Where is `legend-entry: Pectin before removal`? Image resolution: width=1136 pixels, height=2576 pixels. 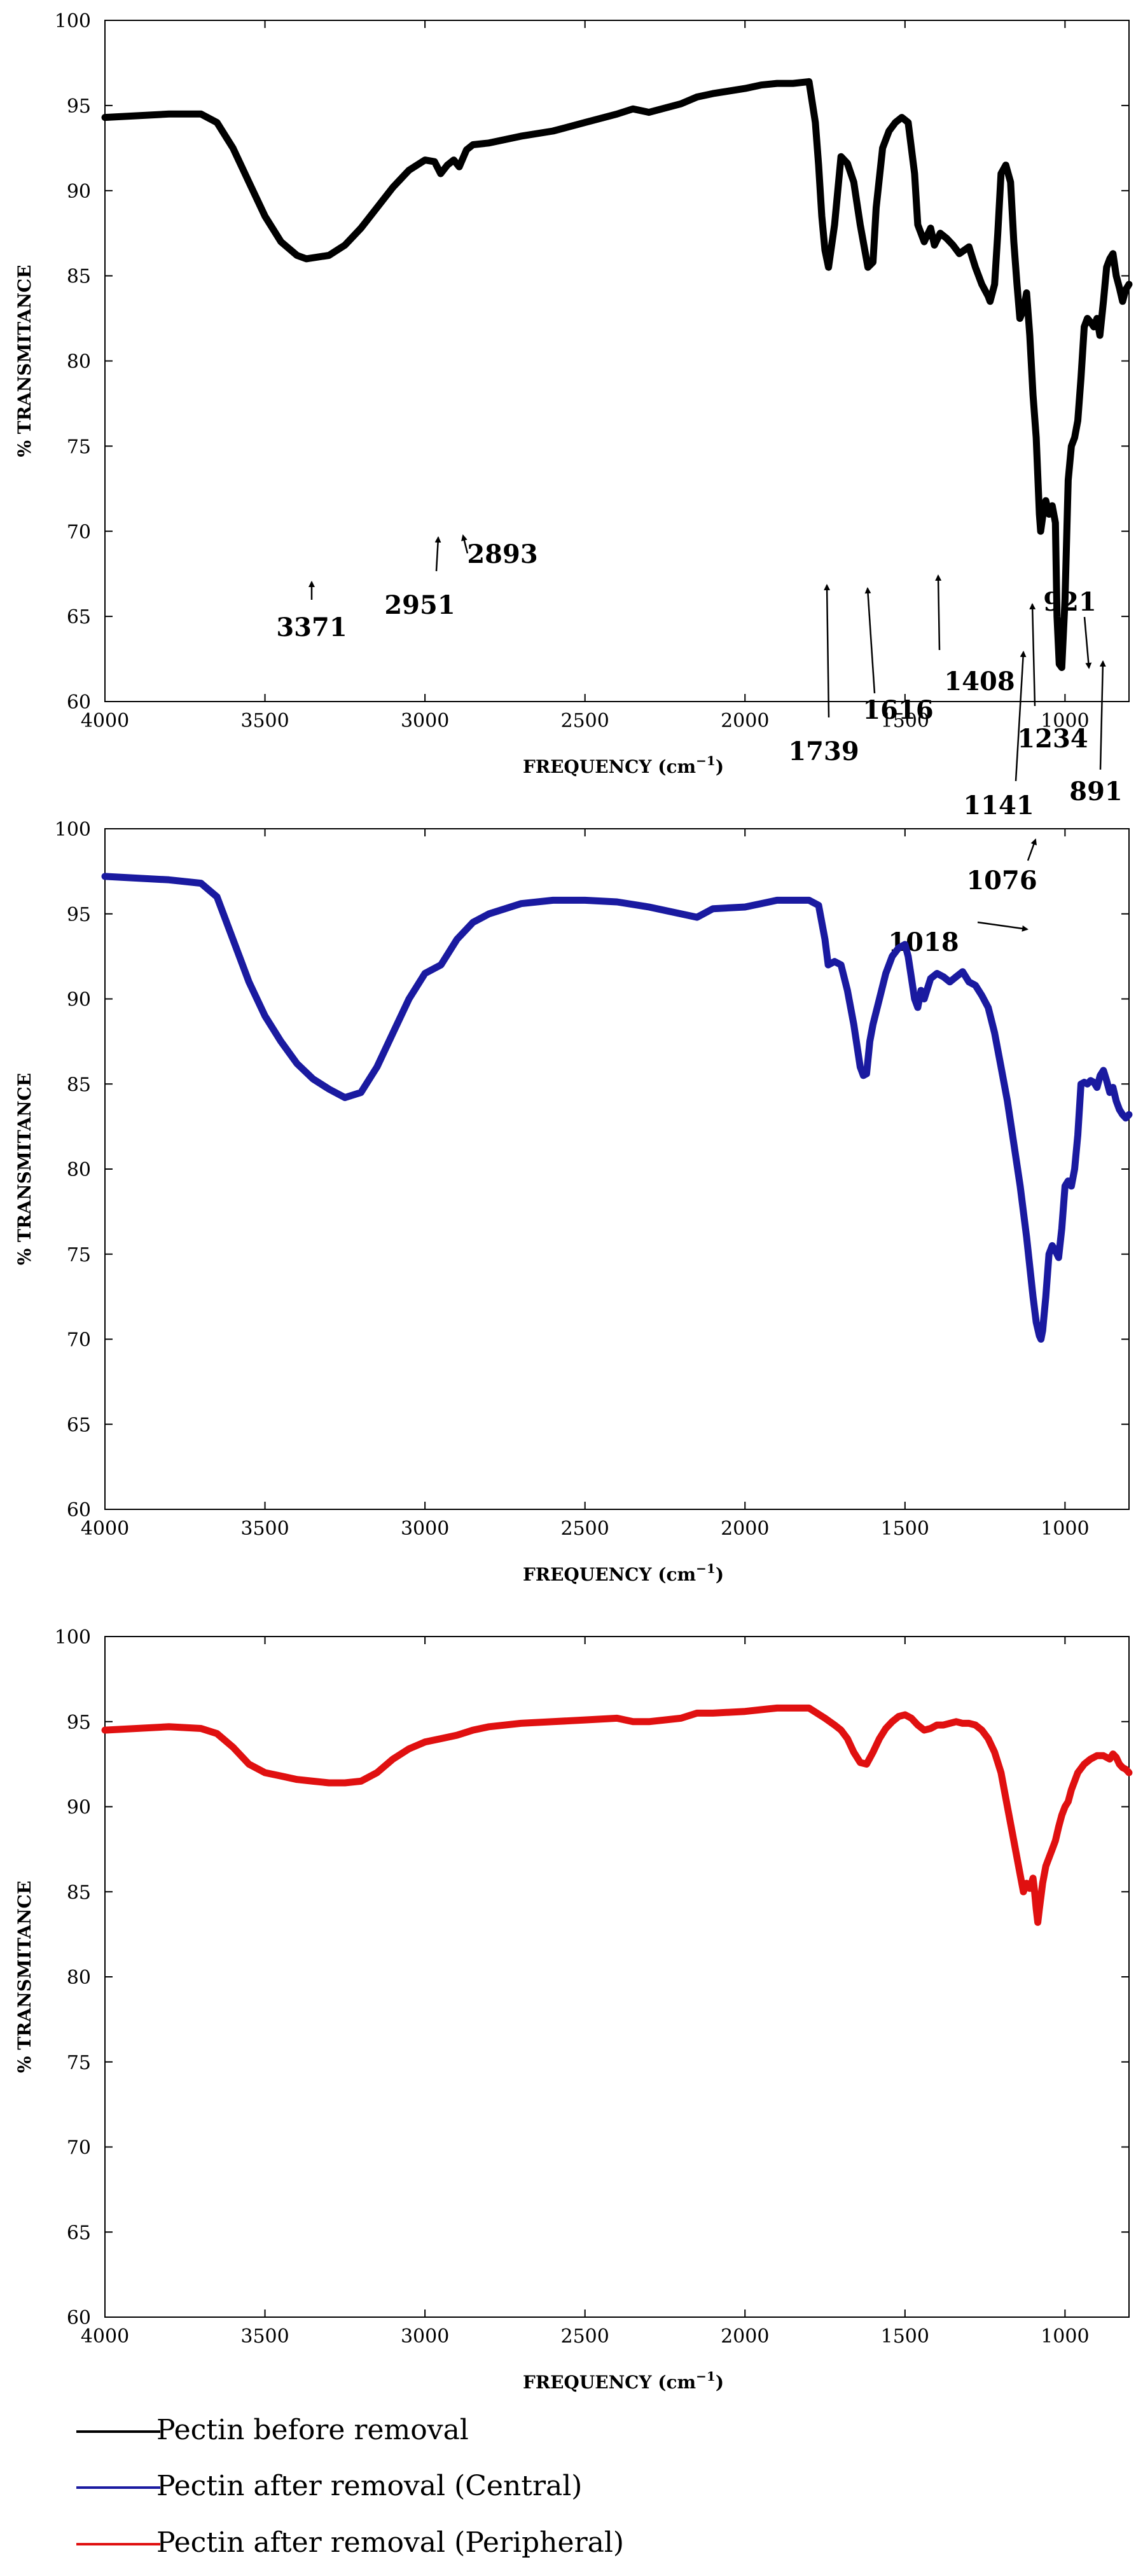
legend-entry: Pectin before removal is located at coordinates (272, 2430).